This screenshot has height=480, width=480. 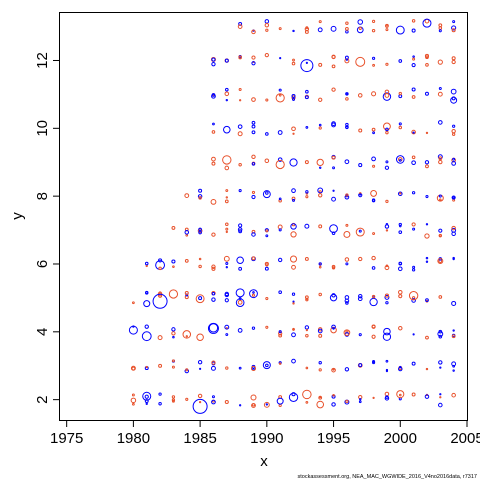 I want to click on y-tick-label: 4, so click(x=42, y=332).